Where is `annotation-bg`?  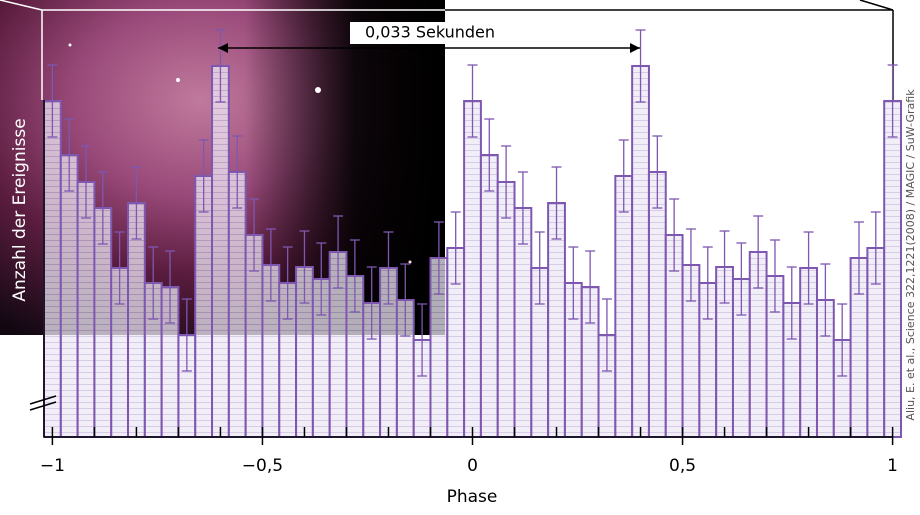 annotation-bg is located at coordinates (430, 33).